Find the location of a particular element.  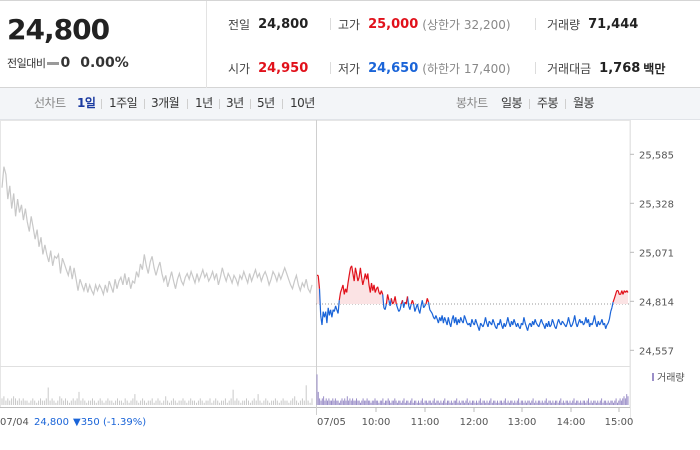

candle-chart-label: 봉차트 is located at coordinates (472, 103).